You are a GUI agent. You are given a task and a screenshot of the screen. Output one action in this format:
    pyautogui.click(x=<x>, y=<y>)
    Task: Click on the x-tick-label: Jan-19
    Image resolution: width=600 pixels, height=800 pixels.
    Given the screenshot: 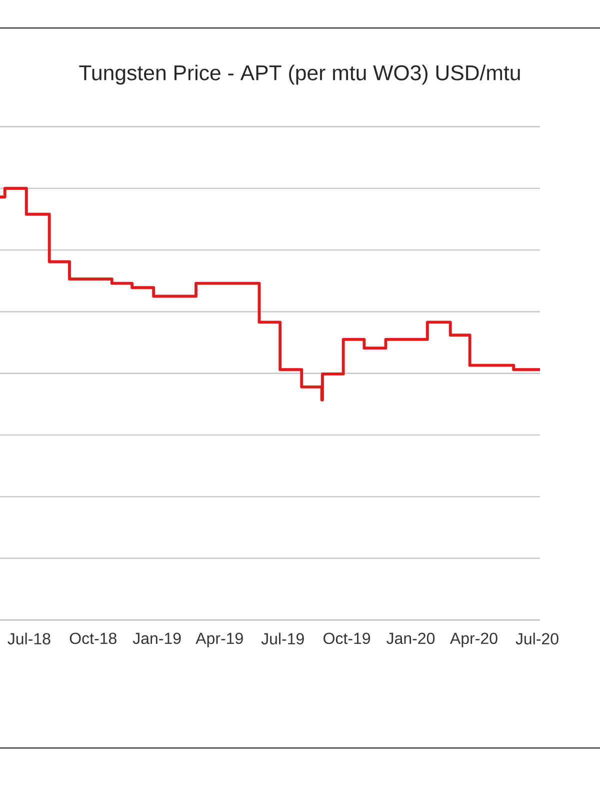 What is the action you would take?
    pyautogui.click(x=156, y=638)
    